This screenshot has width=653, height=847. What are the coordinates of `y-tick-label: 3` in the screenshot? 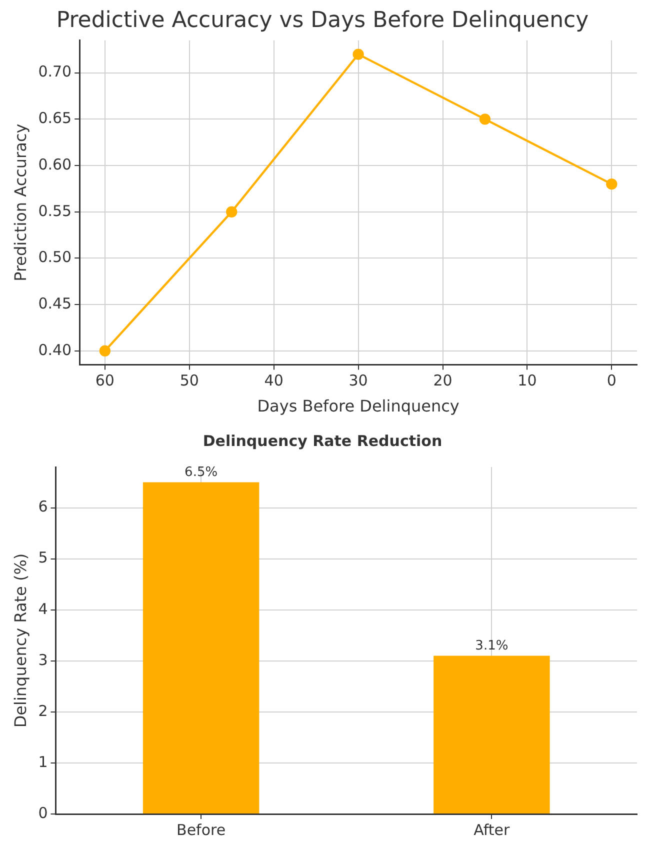 It's located at (43, 659).